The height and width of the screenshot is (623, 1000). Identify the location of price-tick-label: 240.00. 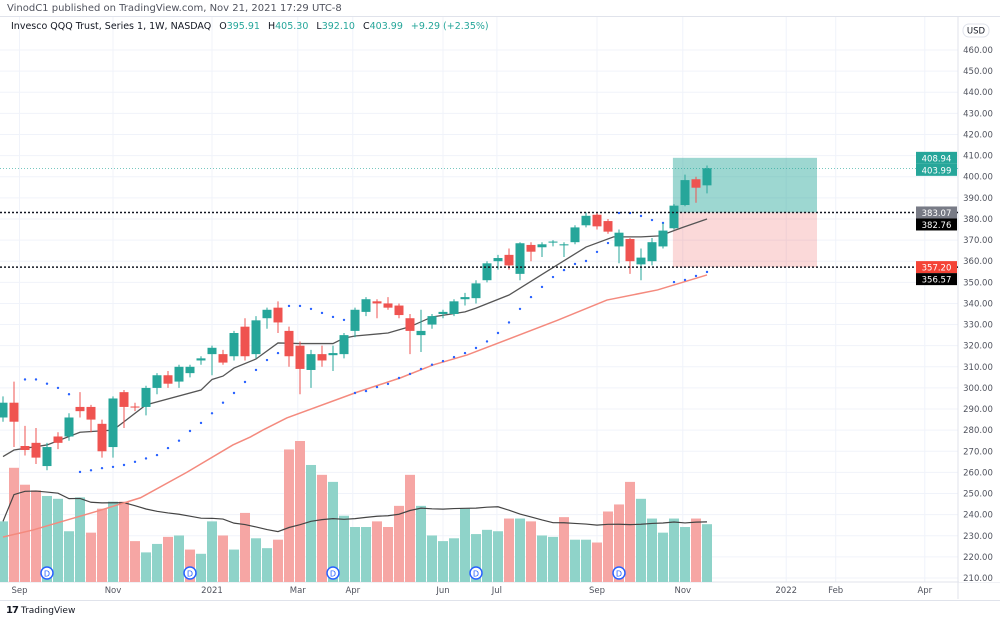
(978, 516).